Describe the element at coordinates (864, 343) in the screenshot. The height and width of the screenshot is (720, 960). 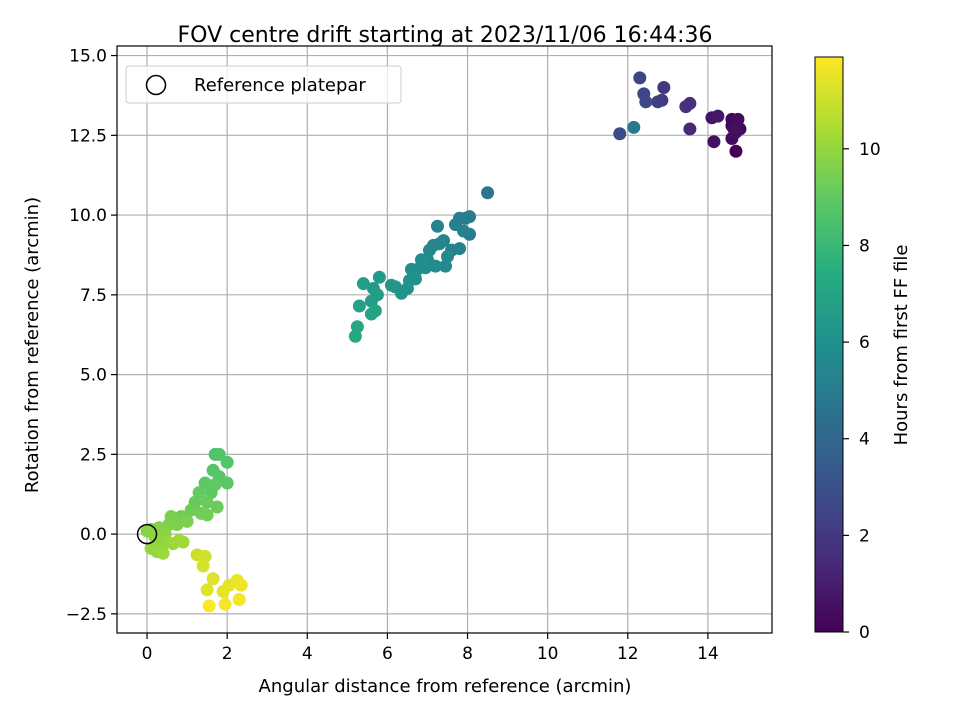
I see `colorbar-tick-label: 6` at that location.